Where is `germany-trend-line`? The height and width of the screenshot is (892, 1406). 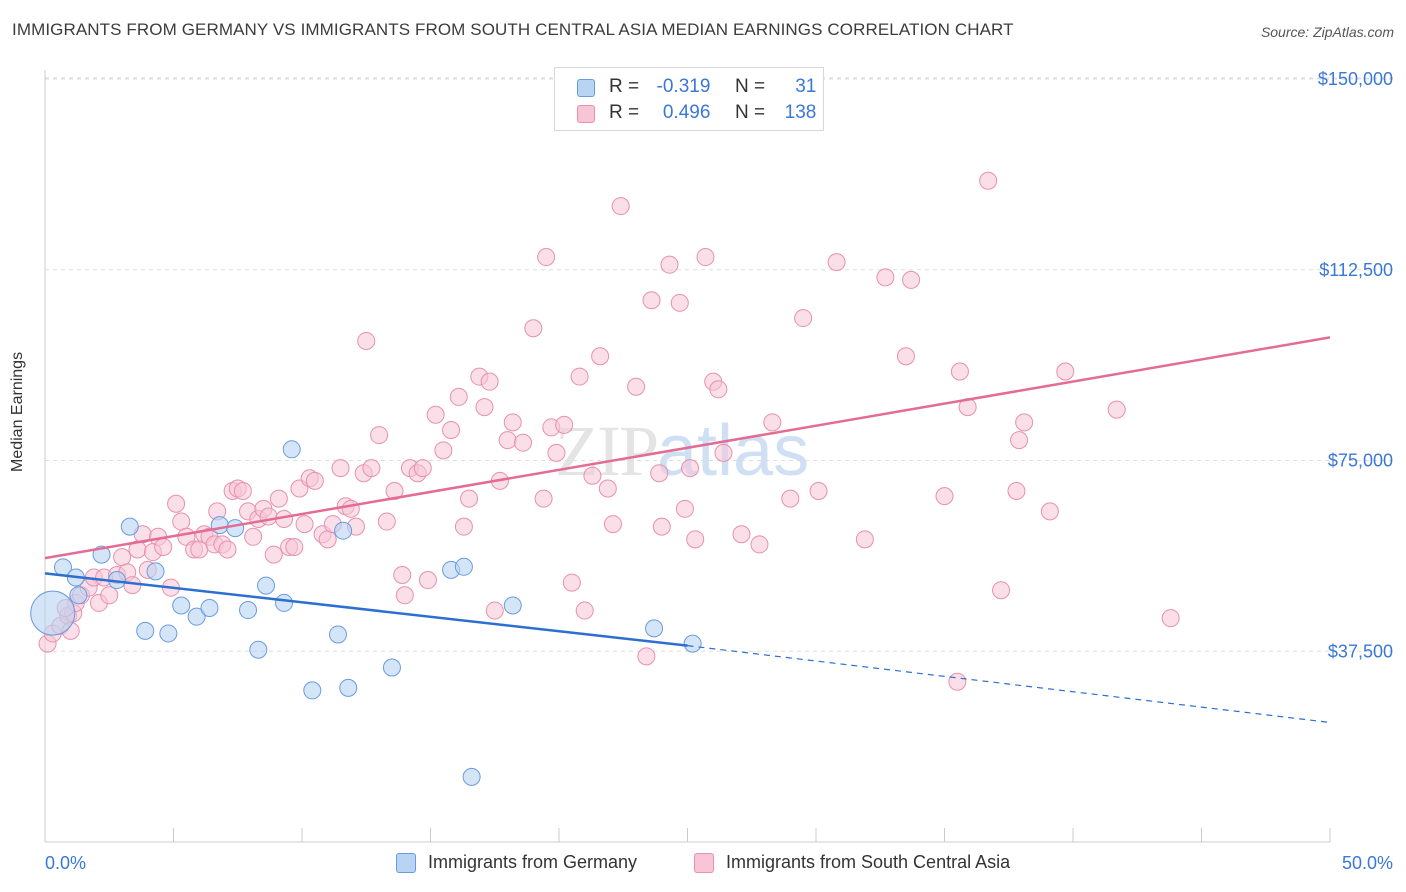 germany-trend-line is located at coordinates (366, 609).